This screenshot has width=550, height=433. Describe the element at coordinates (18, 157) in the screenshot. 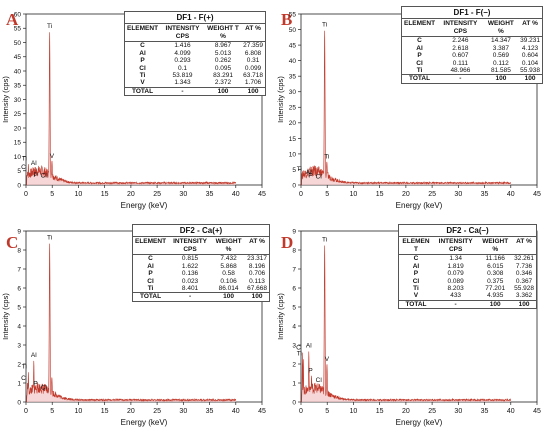

I see `y-tick-label: 10` at that location.